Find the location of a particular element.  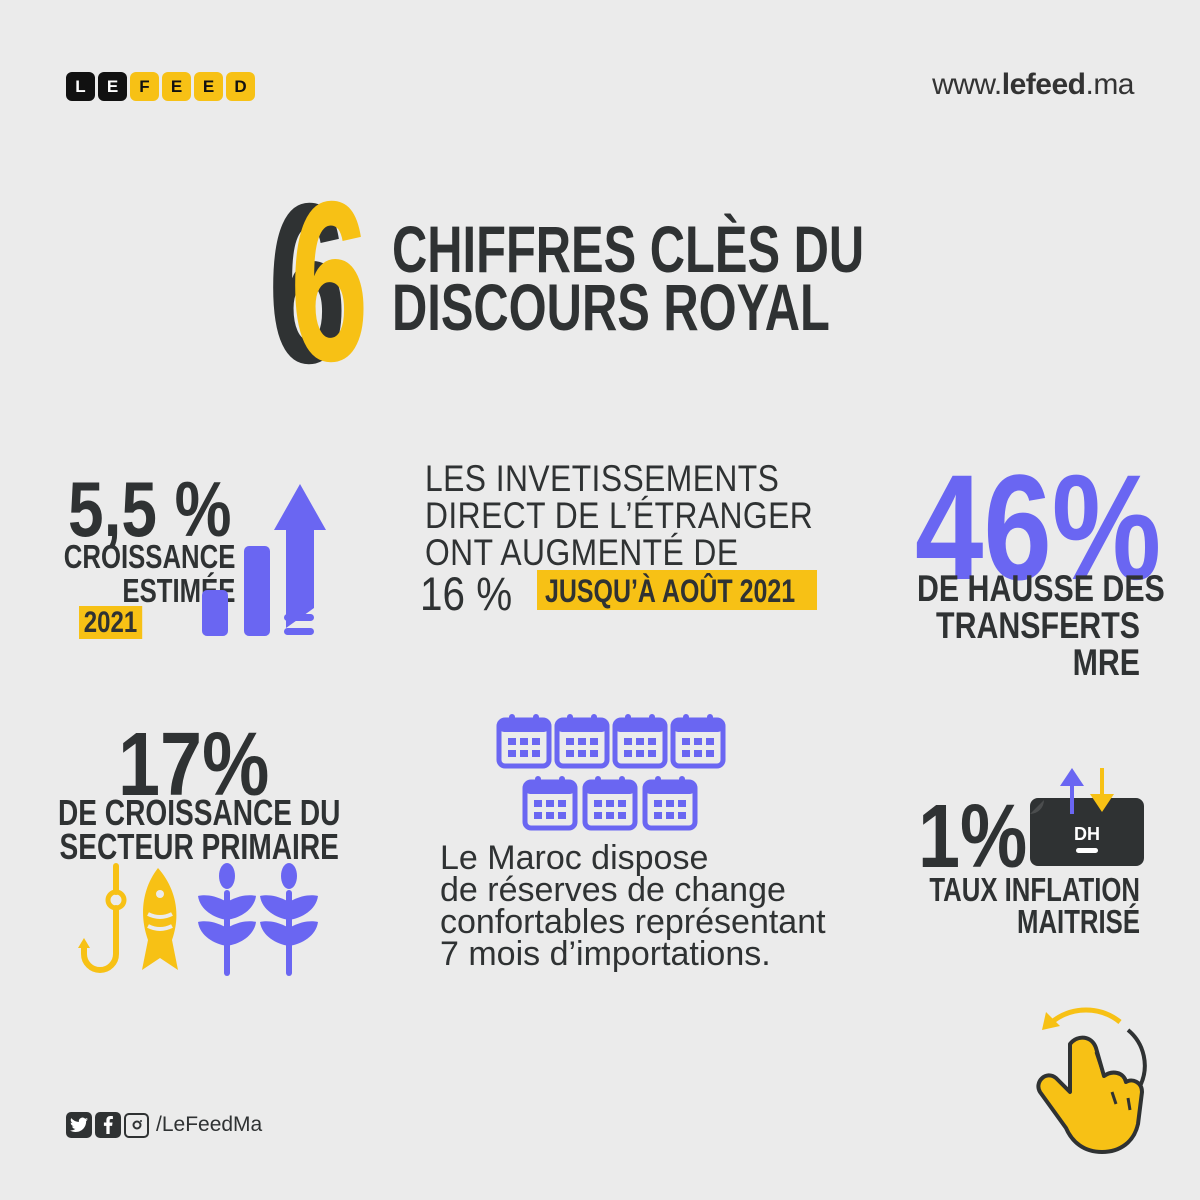

fdi-period-badge: JUSQU’À AOÛT 2021 is located at coordinates (677, 590).